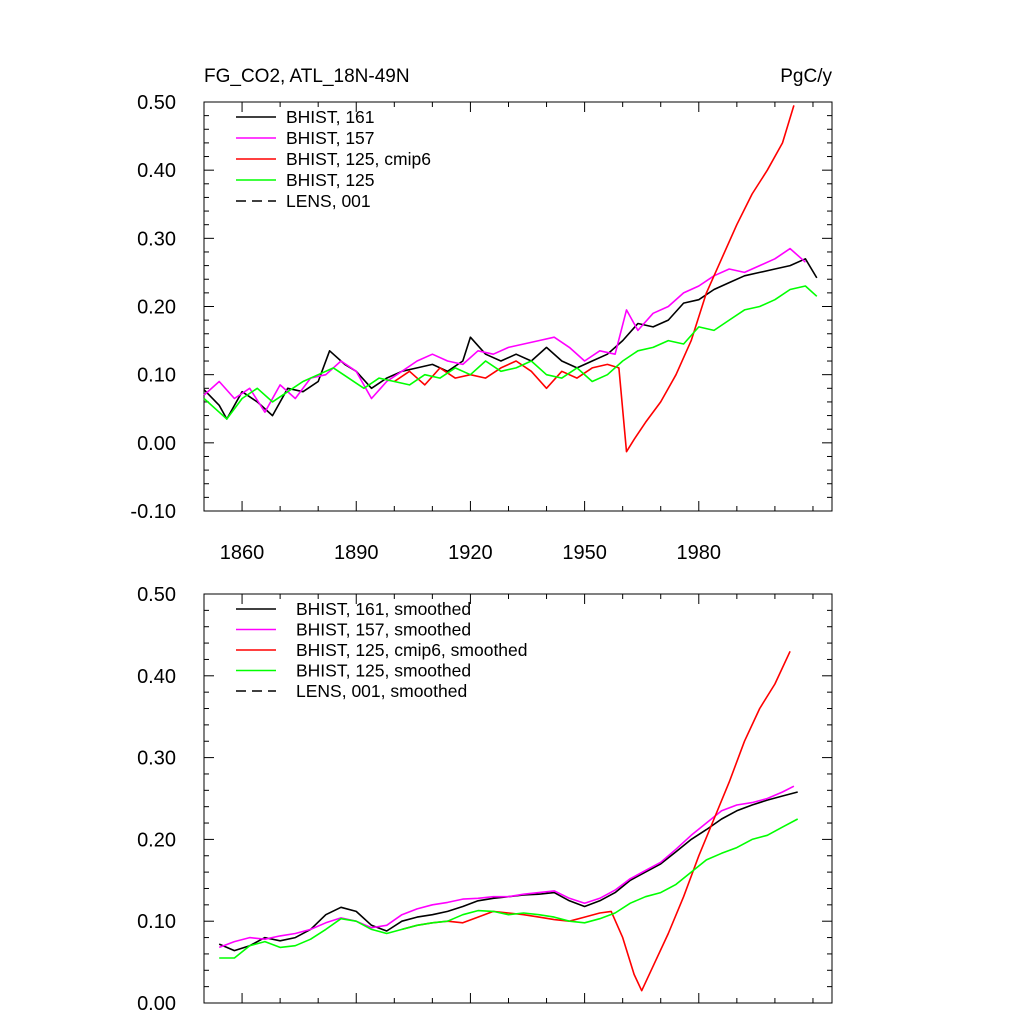 Image resolution: width=1024 pixels, height=1024 pixels. Describe the element at coordinates (330, 180) in the screenshot. I see `legend-label: BHIST, 125` at that location.